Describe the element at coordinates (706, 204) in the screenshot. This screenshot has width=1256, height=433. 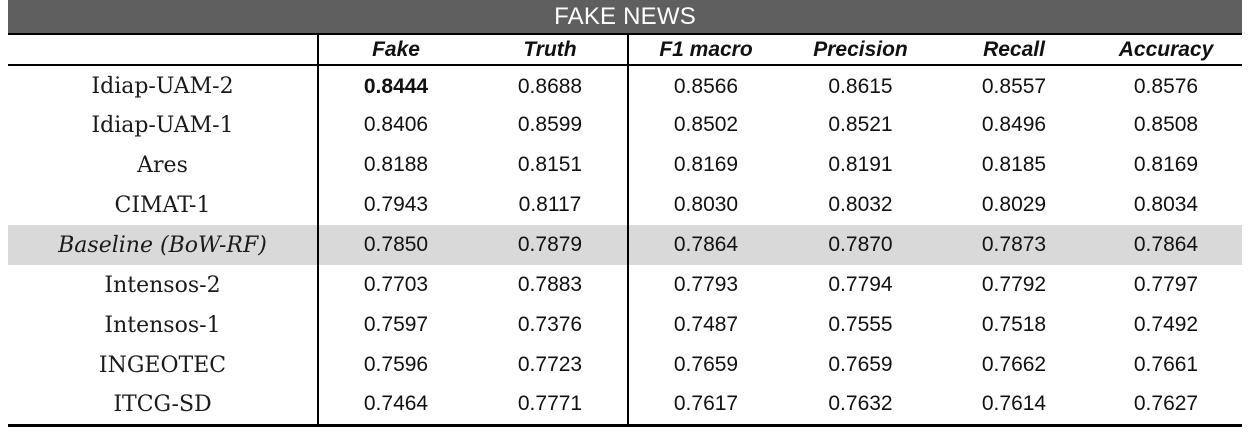
I see `f1-macro-score: 0.8030` at that location.